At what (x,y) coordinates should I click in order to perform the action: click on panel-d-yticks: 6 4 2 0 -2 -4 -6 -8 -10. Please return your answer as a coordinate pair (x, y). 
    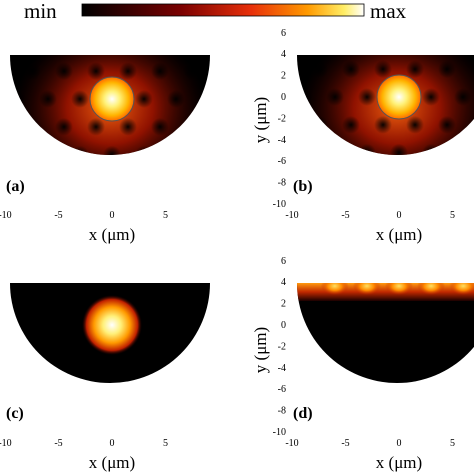
    Looking at the image, I should click on (279, 347).